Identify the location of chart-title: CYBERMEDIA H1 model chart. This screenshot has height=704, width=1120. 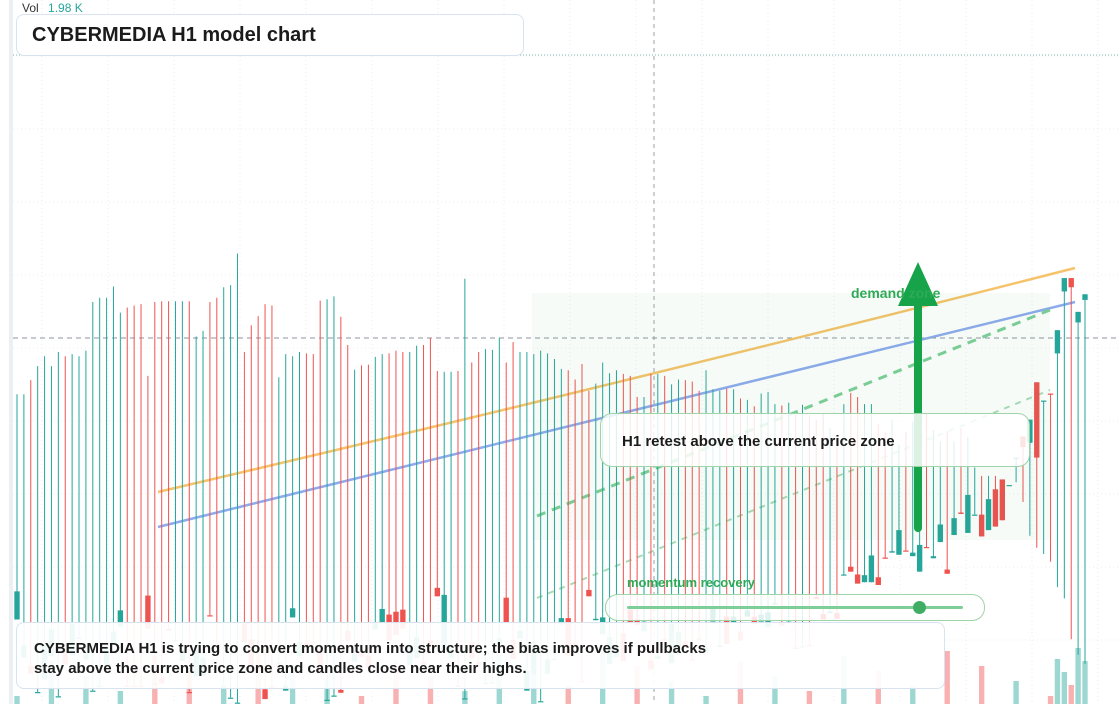
(174, 35).